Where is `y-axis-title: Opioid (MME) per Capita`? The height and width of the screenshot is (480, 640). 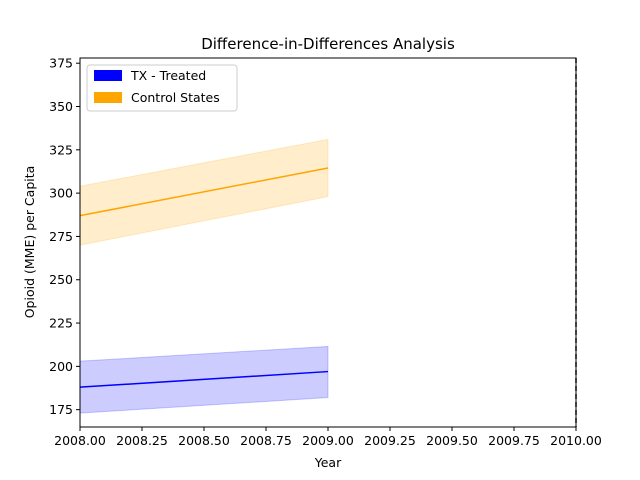 y-axis-title: Opioid (MME) per Capita is located at coordinates (29, 242).